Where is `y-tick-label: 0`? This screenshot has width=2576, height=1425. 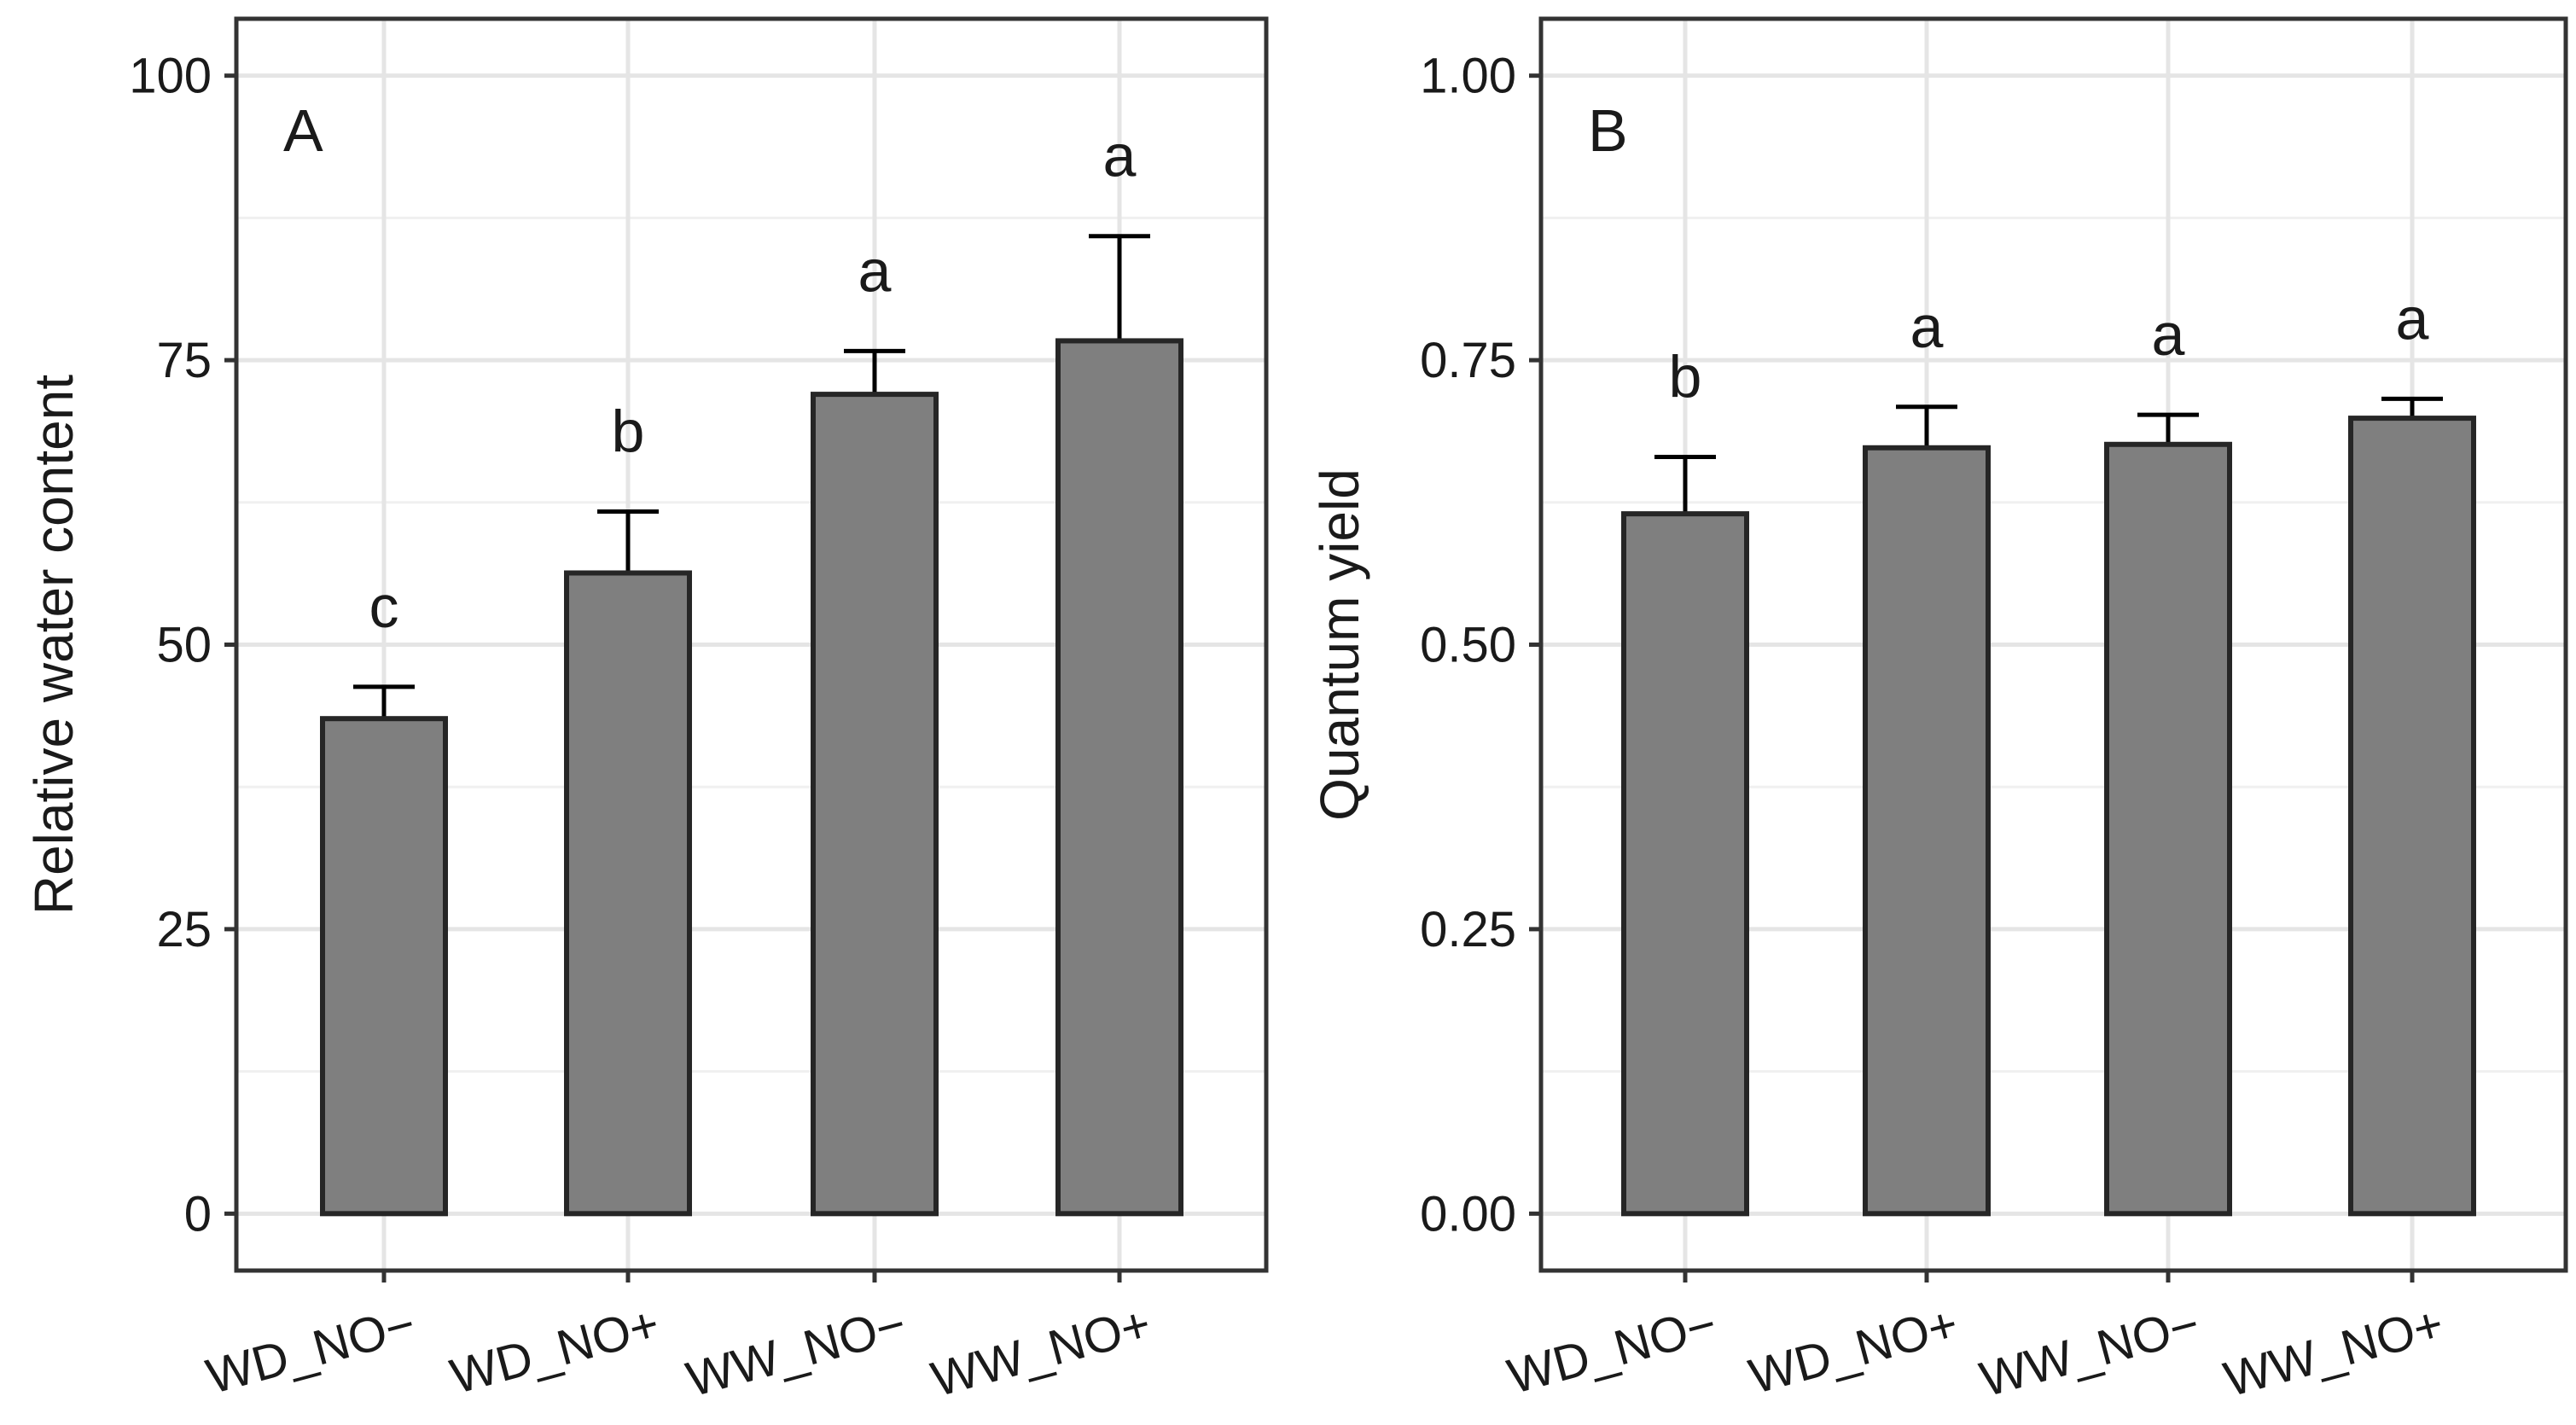 y-tick-label: 0 is located at coordinates (198, 1214).